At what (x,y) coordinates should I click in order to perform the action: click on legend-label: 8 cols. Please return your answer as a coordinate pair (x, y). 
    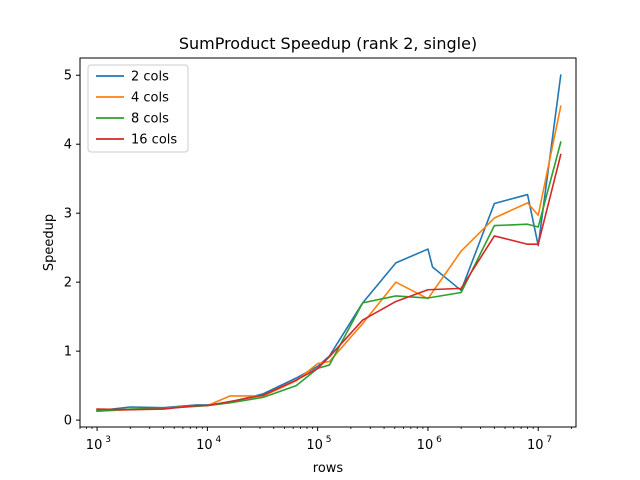
    Looking at the image, I should click on (150, 119).